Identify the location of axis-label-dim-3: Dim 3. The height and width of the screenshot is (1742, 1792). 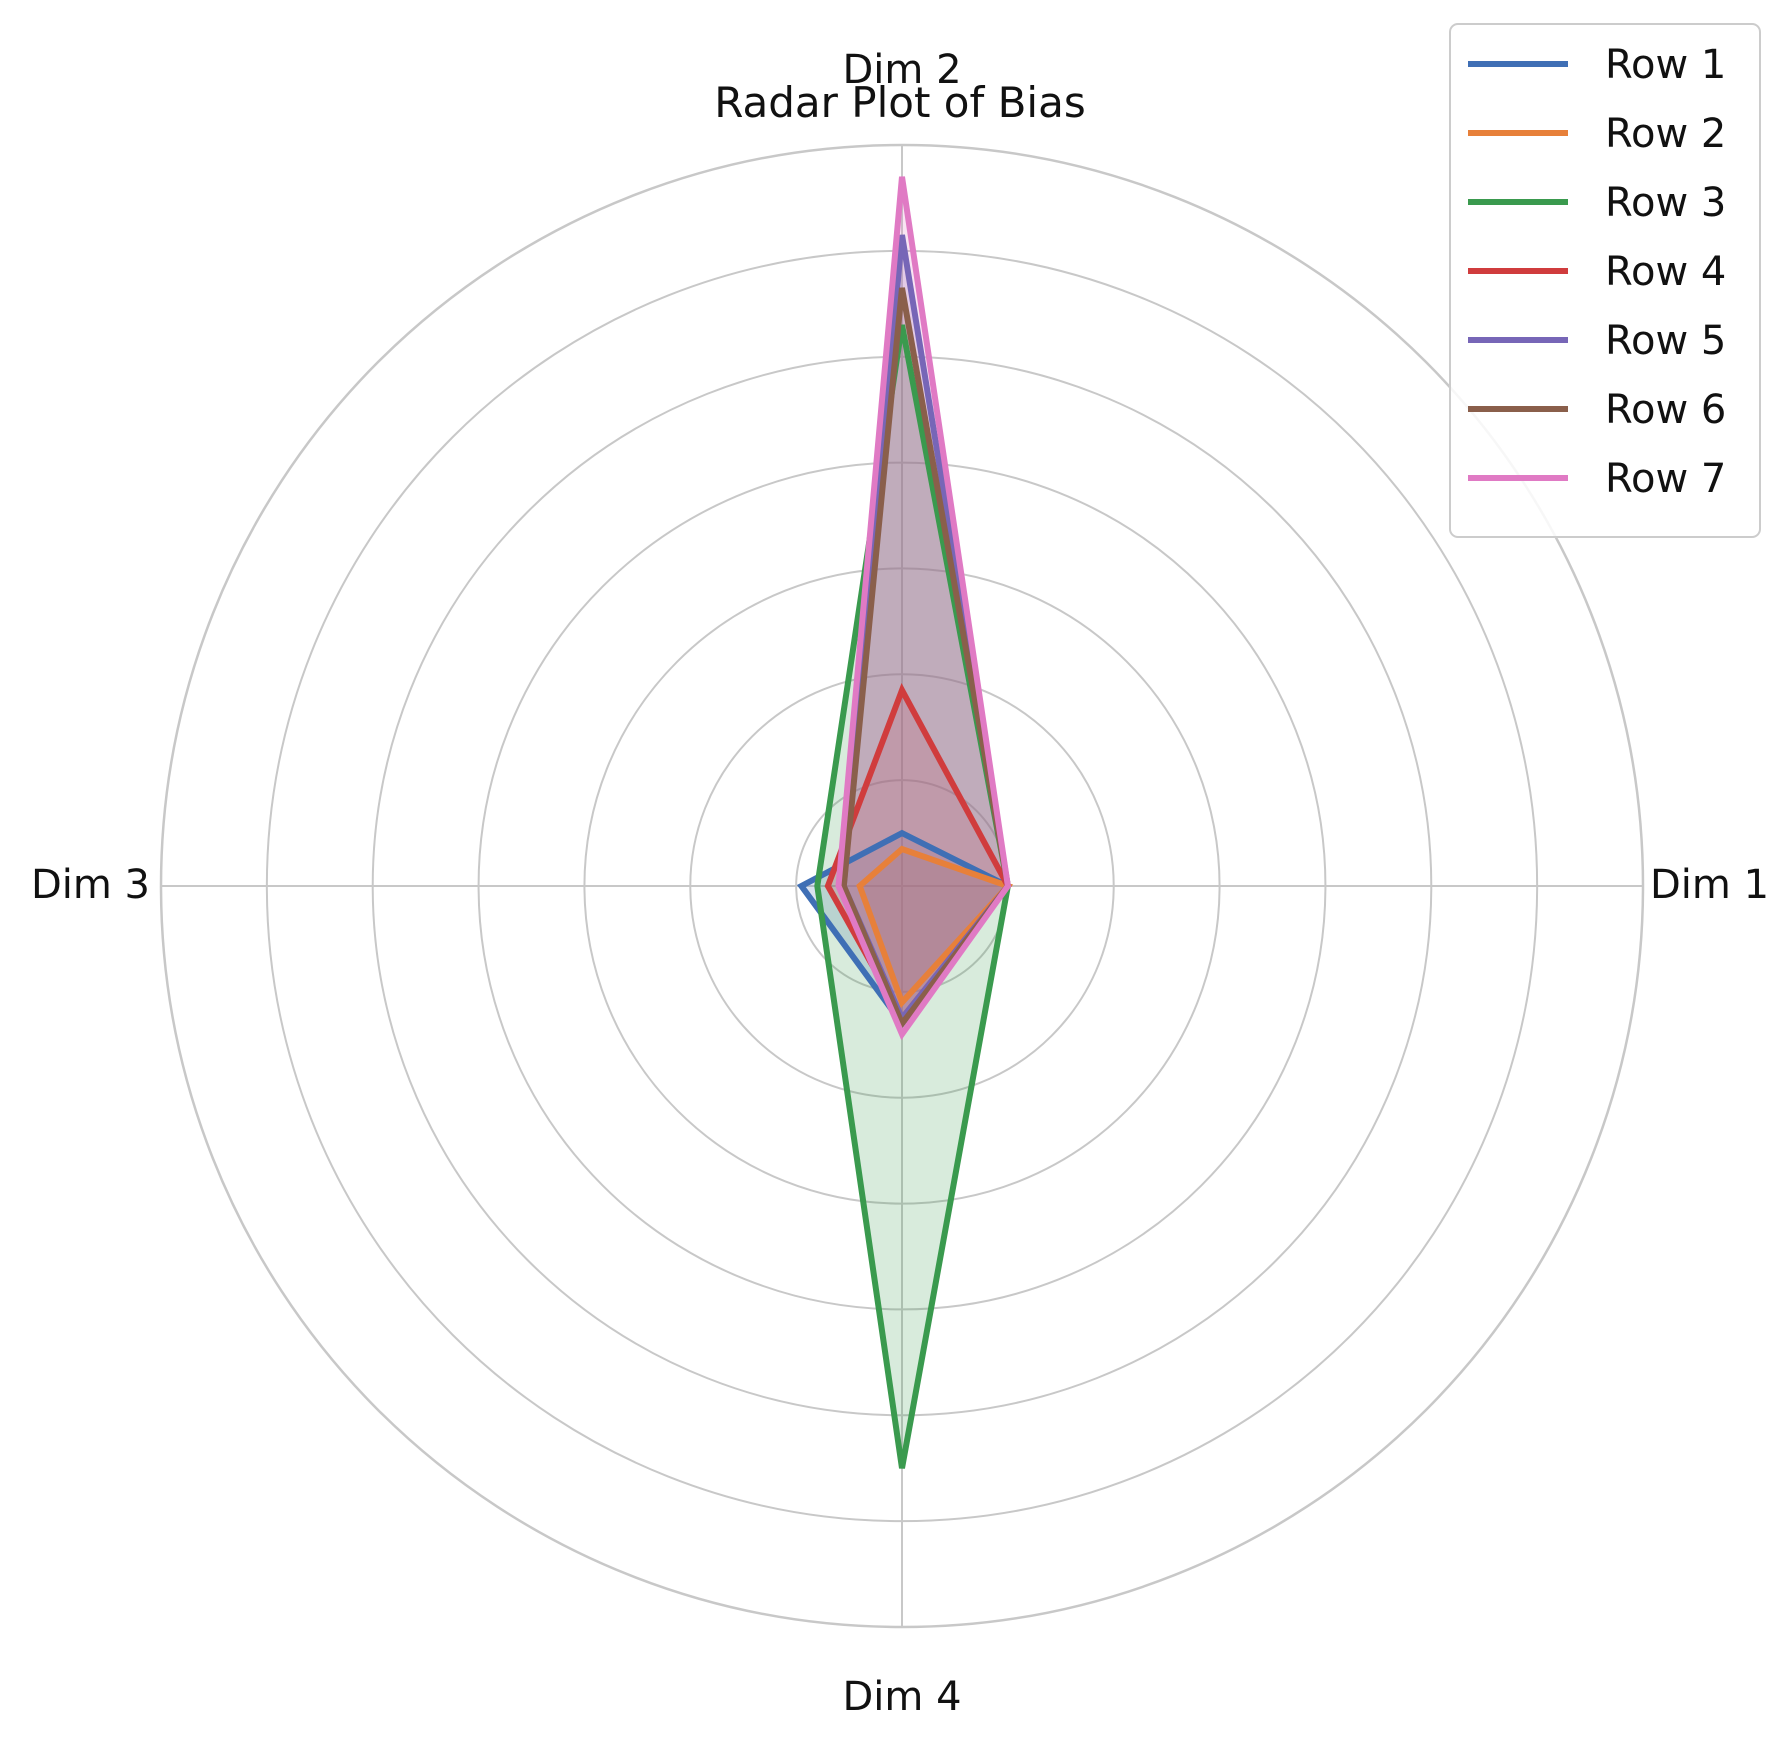
(90, 885).